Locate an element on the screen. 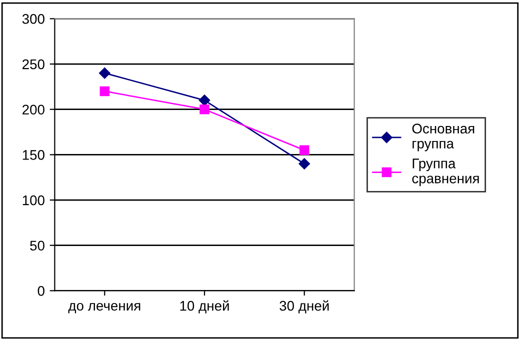  legend-label: Основная группа is located at coordinates (443, 138).